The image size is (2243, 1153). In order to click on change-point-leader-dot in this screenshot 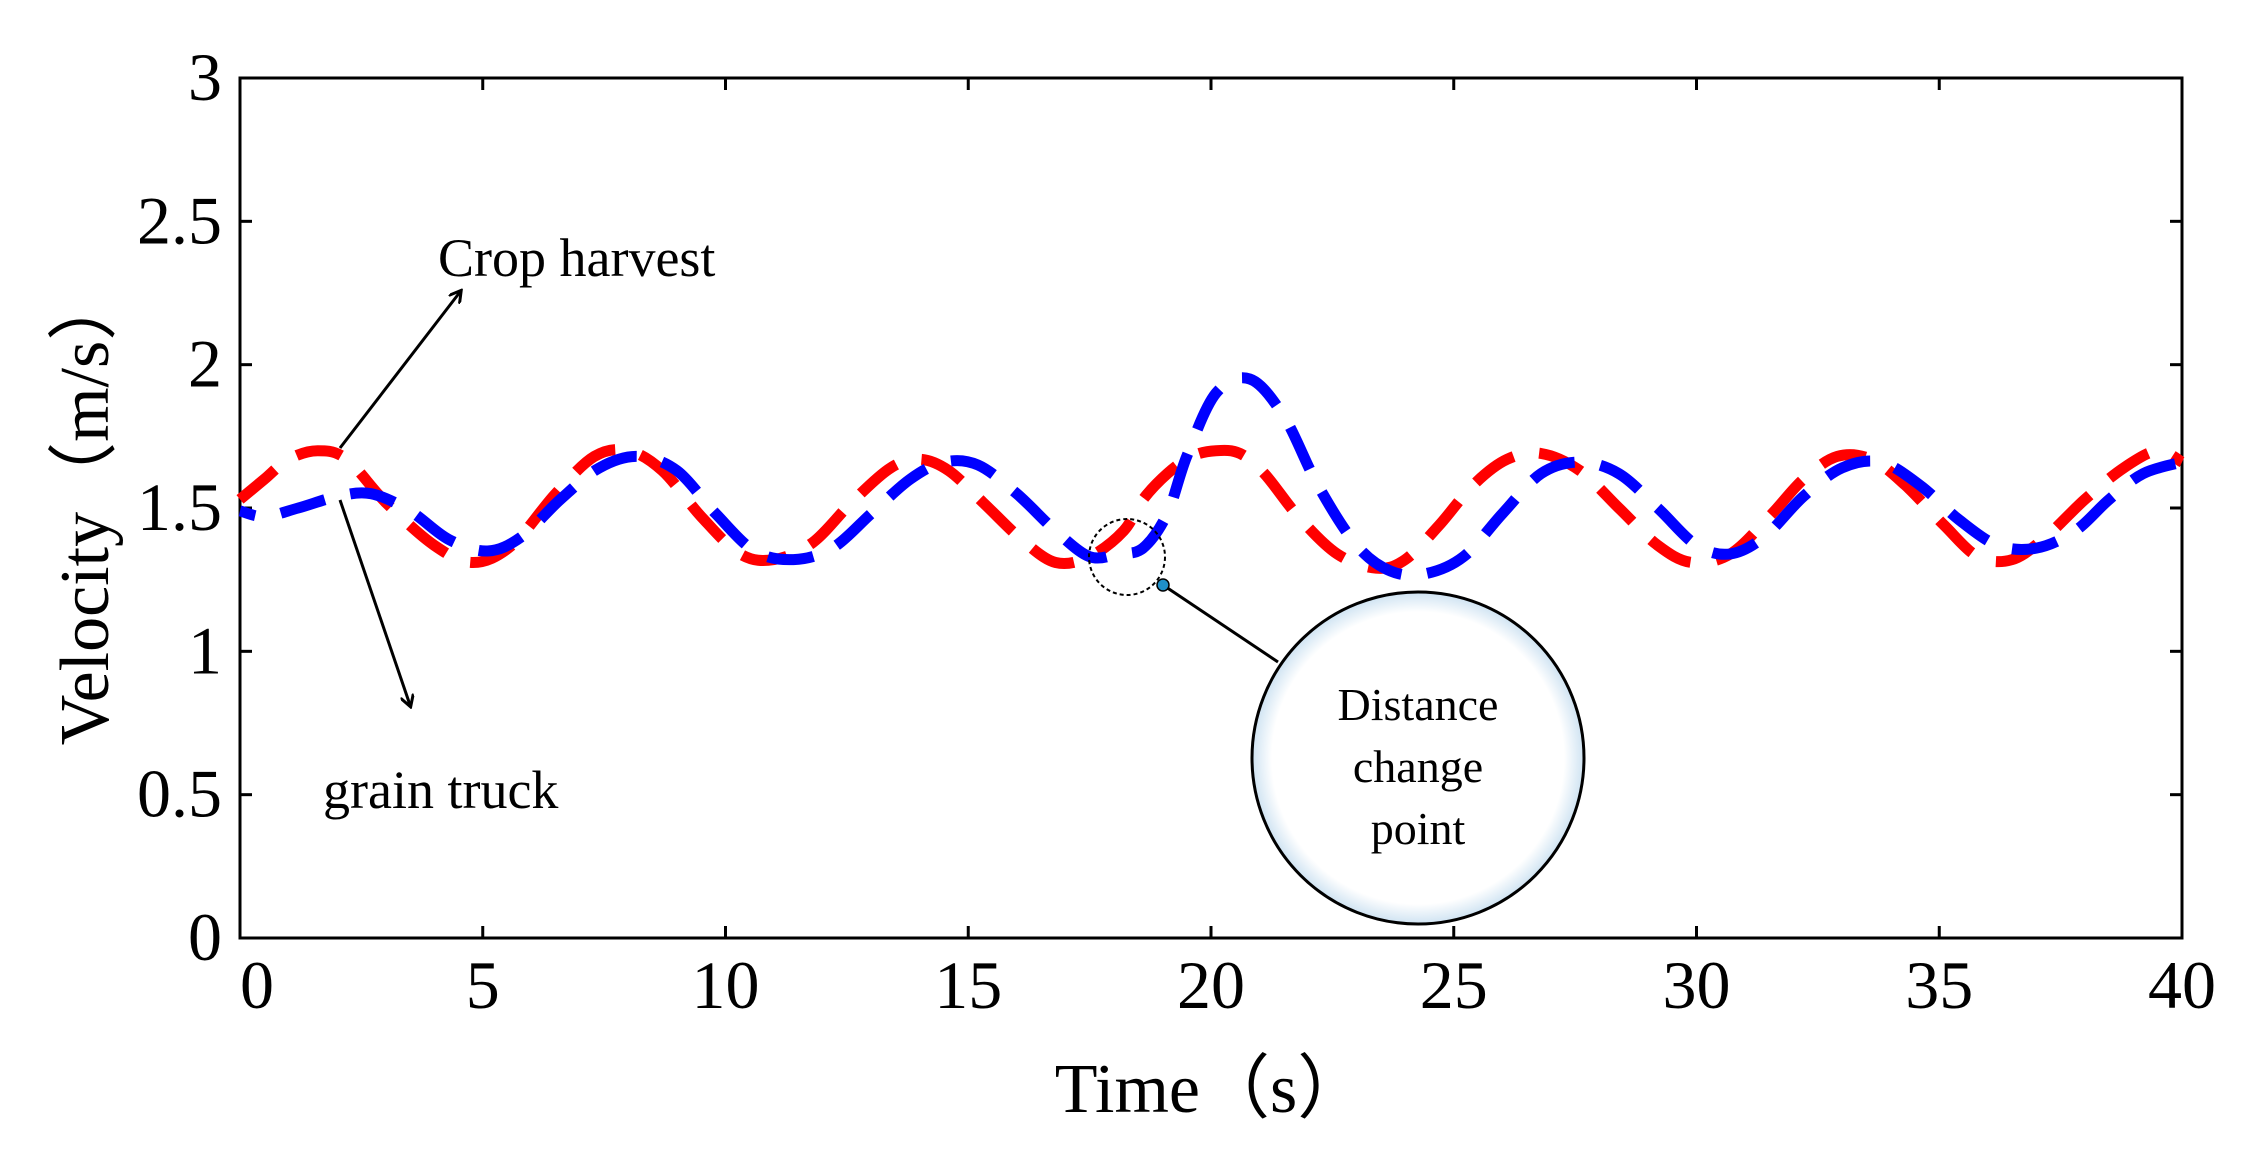, I will do `click(1163, 585)`.